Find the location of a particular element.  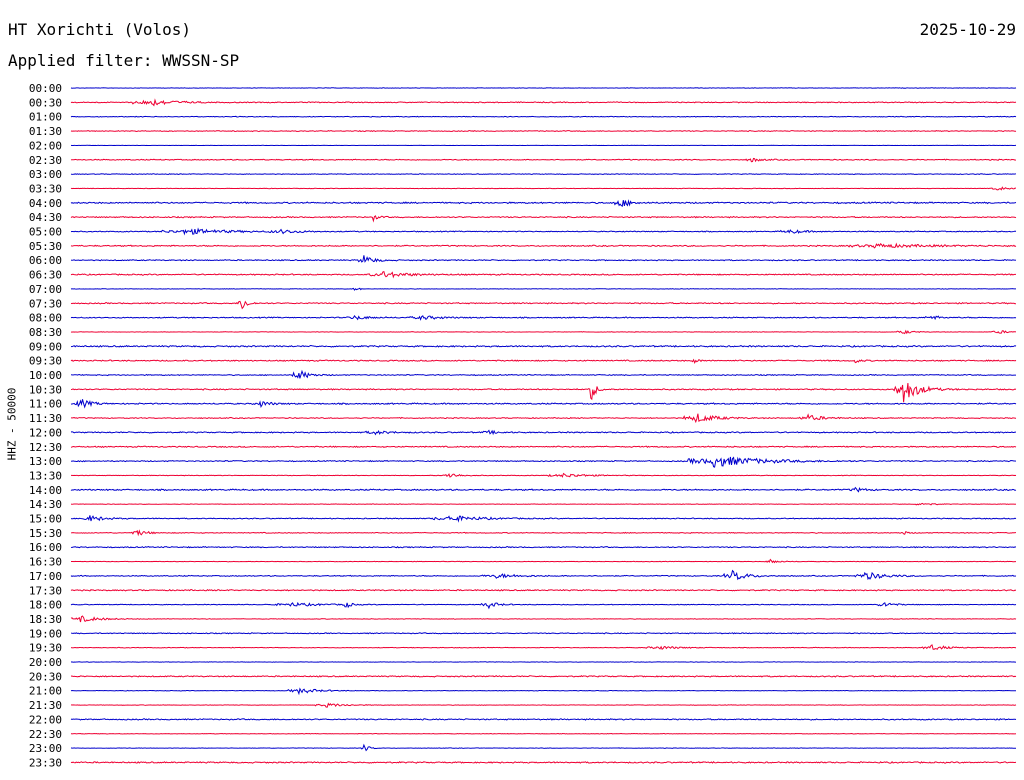

row-time-label: 06:00 is located at coordinates (45, 260).